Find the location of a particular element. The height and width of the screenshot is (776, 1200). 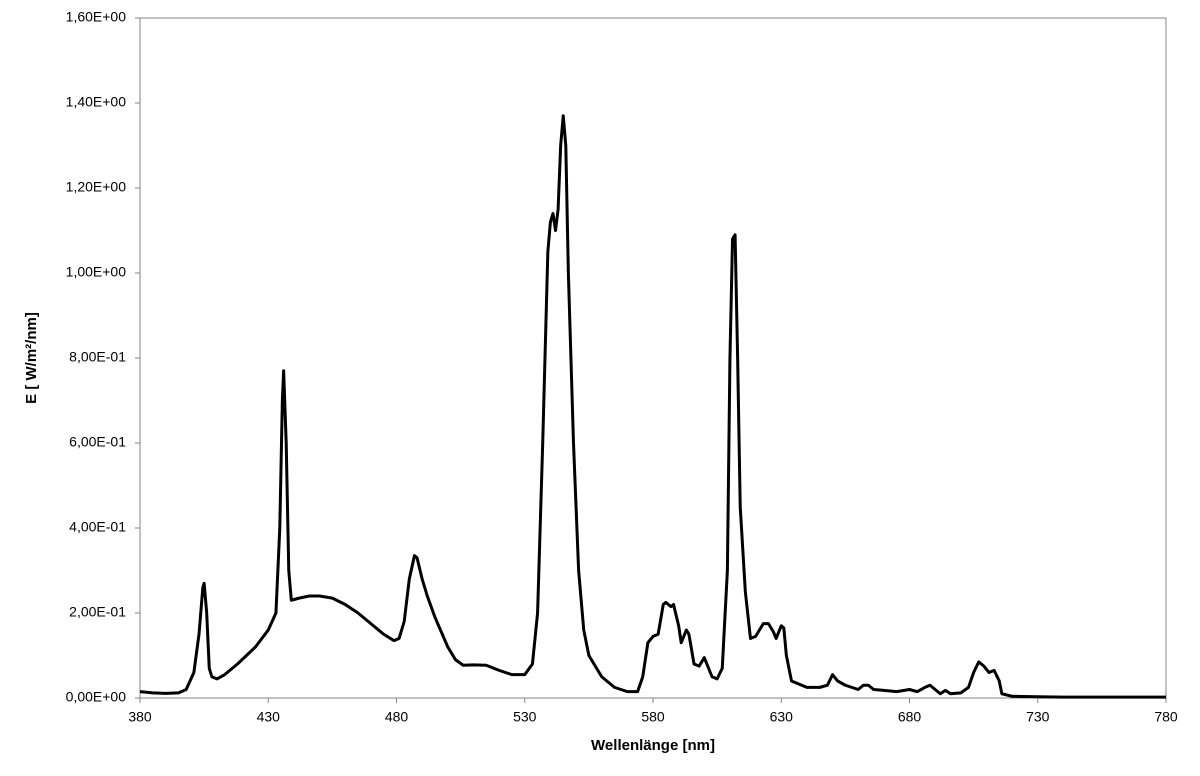

x-tick-label: 430 is located at coordinates (269, 717).